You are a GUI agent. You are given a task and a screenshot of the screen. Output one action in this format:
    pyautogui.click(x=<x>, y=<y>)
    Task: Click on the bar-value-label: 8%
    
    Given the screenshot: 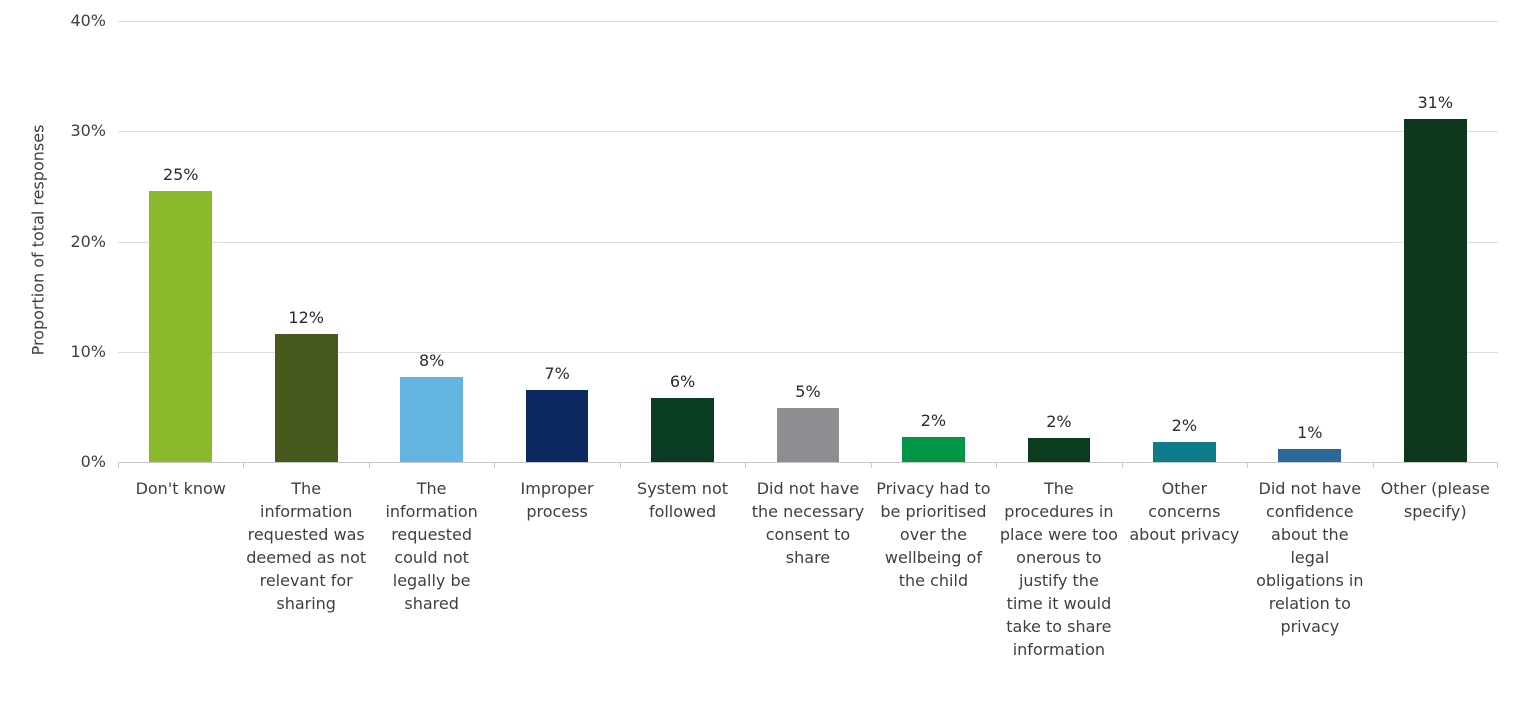 What is the action you would take?
    pyautogui.click(x=431, y=361)
    